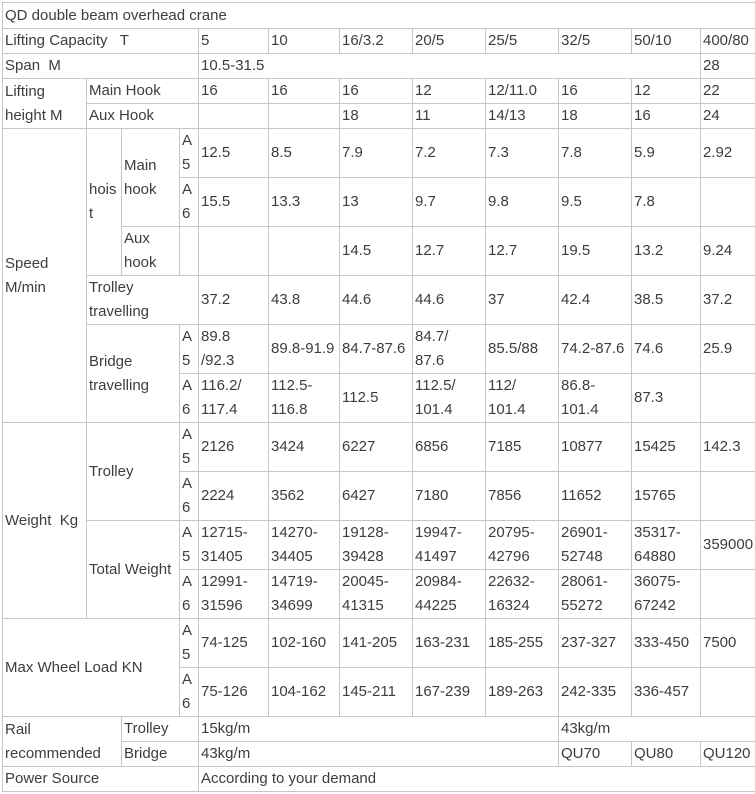 This screenshot has width=755, height=794. I want to click on value-cell: 112.5/ 101.4, so click(449, 398).